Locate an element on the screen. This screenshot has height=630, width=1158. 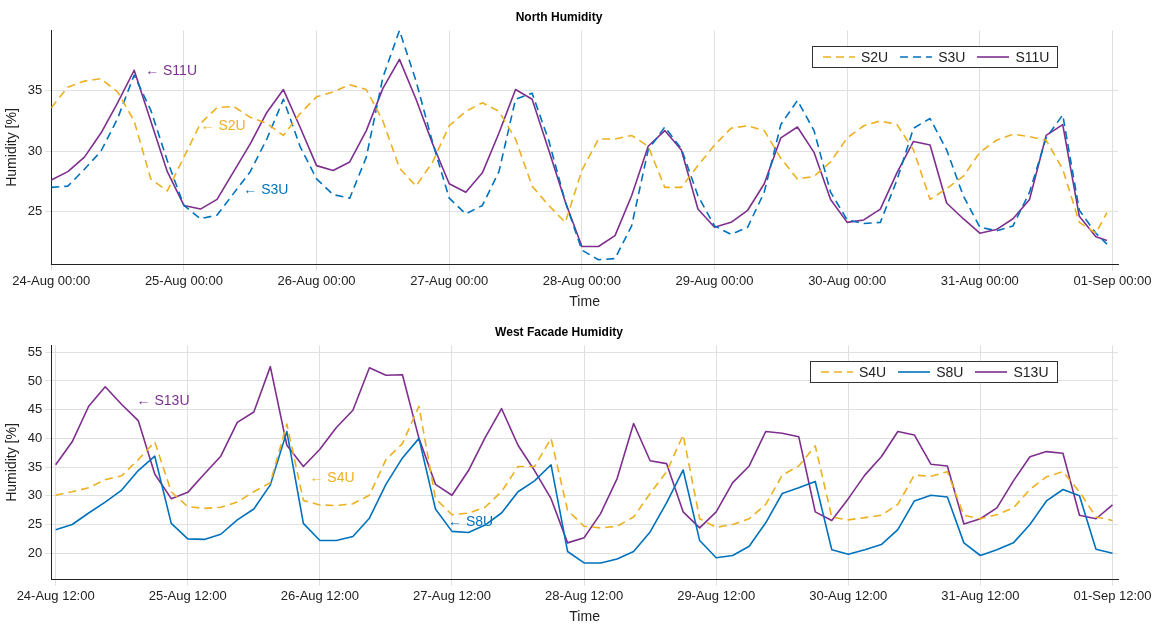
legend-label: S11U is located at coordinates (1032, 57).